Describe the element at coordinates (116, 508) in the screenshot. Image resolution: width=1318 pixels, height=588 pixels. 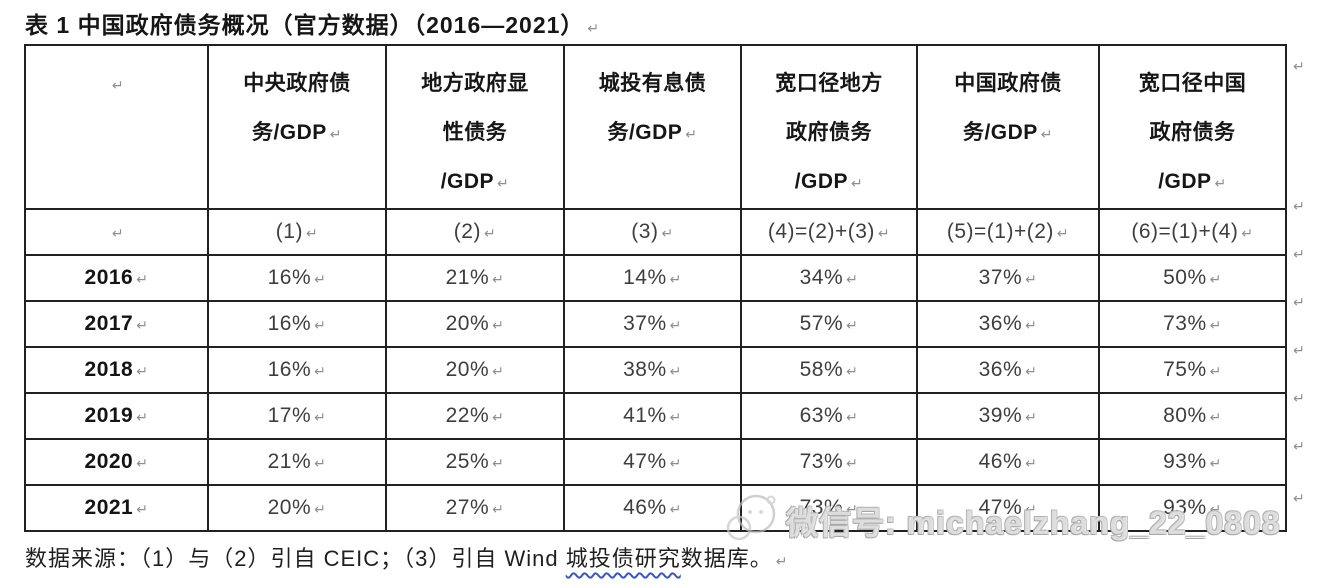
I see `year-cell: 2021 ↵` at that location.